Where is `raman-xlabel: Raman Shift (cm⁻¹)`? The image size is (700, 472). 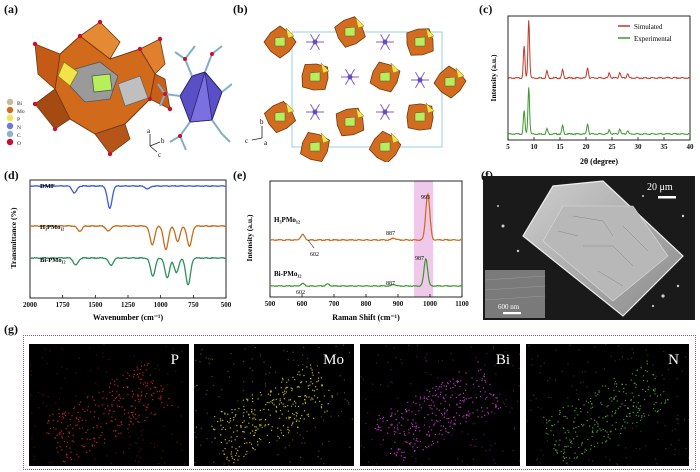 raman-xlabel: Raman Shift (cm⁻¹) is located at coordinates (366, 317).